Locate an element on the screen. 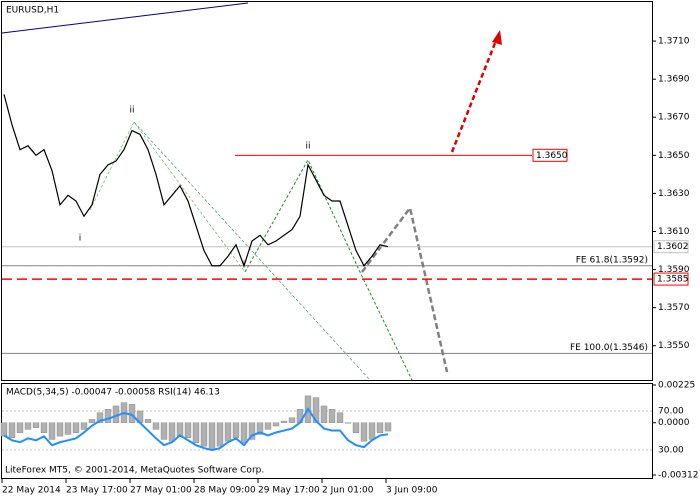  y-tick-label: 0.0000 is located at coordinates (674, 423).